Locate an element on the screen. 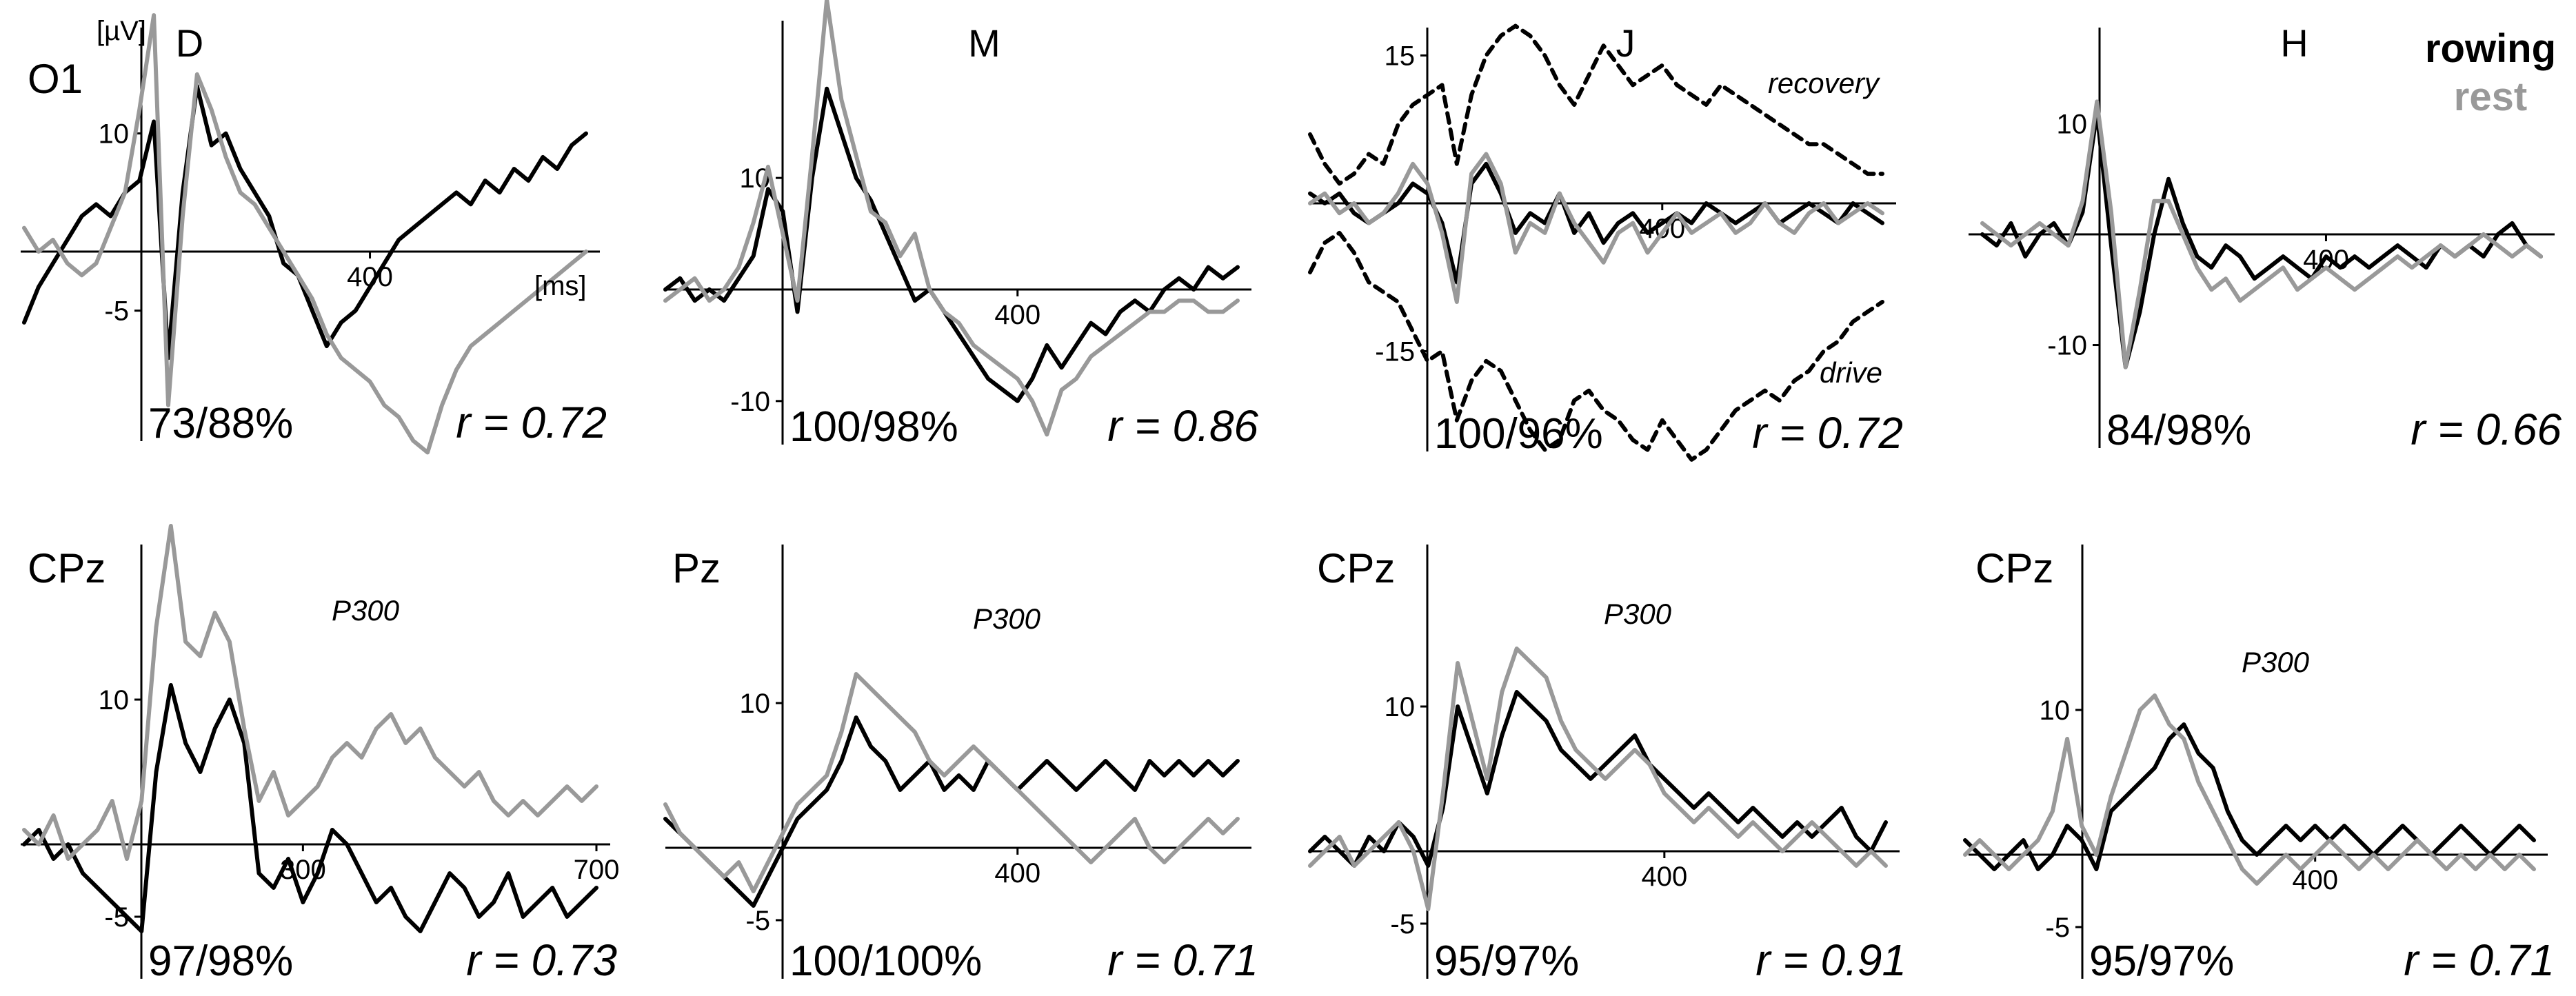 This screenshot has width=2576, height=996. correlation-label: r = 0.91 is located at coordinates (1830, 960).